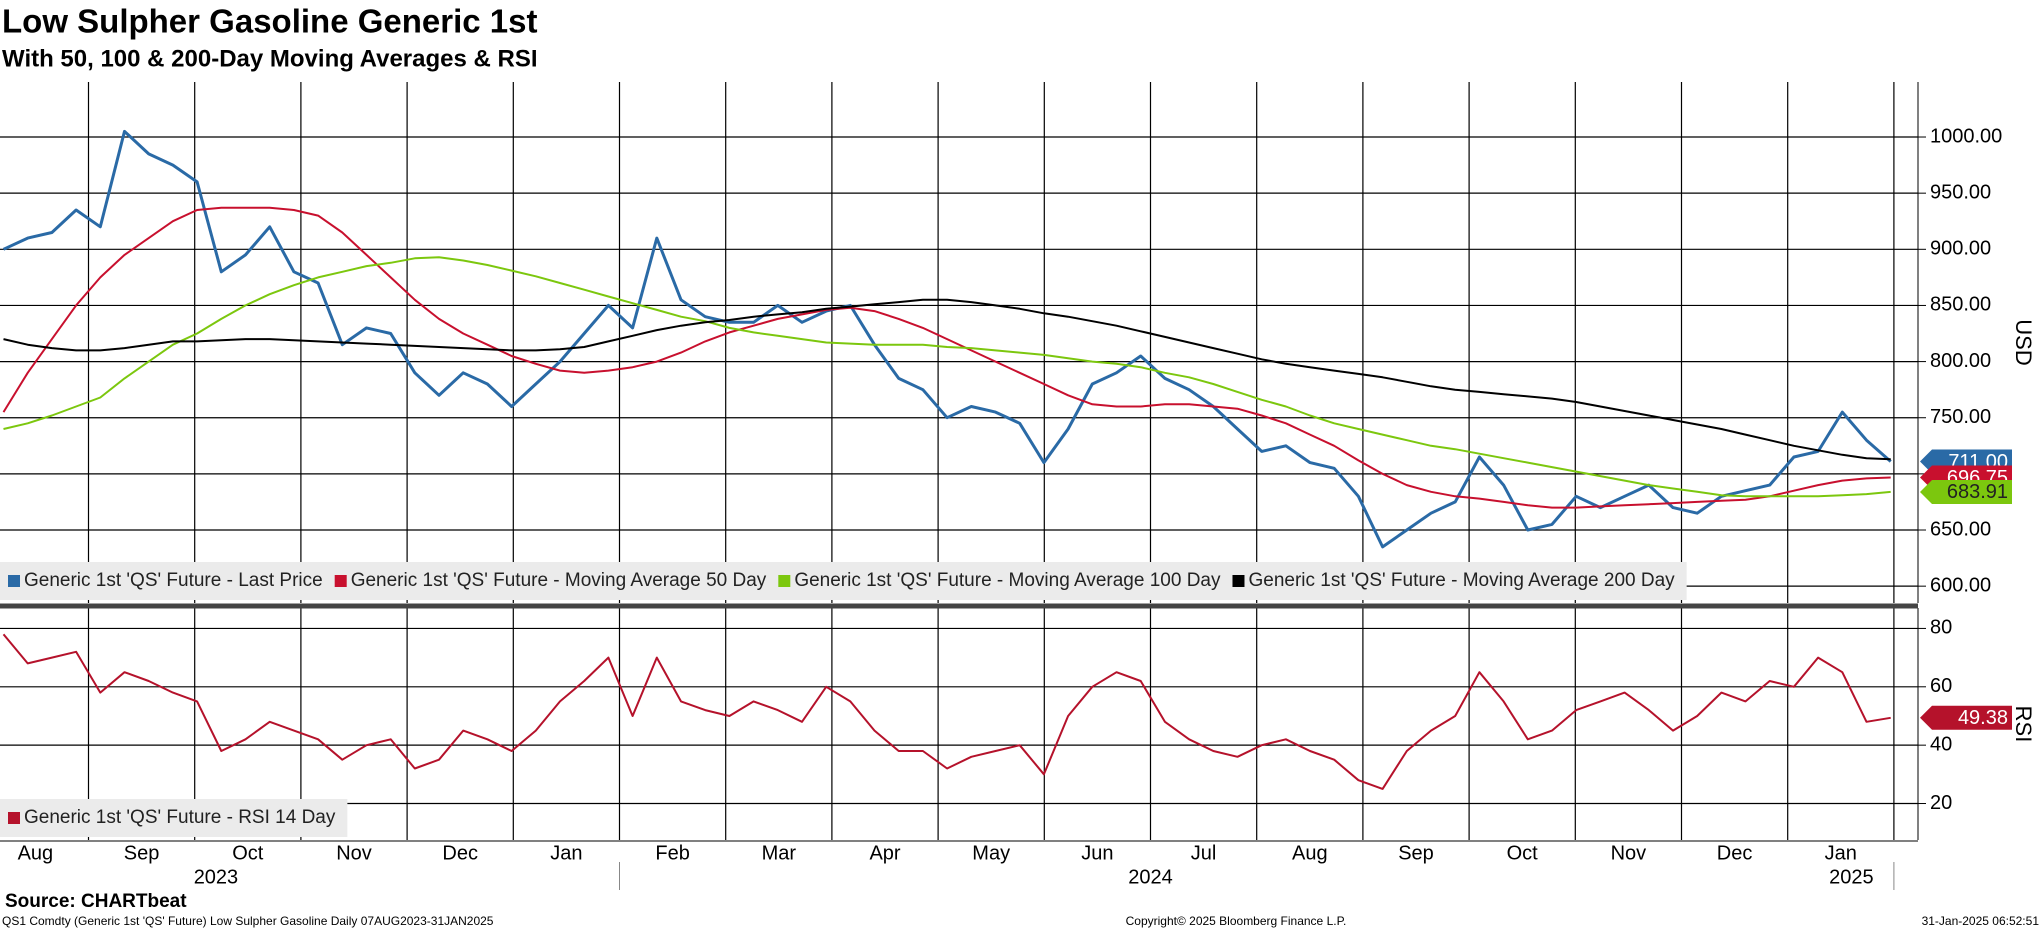  Describe the element at coordinates (1983, 718) in the screenshot. I see `last-value-label: 49.38` at that location.